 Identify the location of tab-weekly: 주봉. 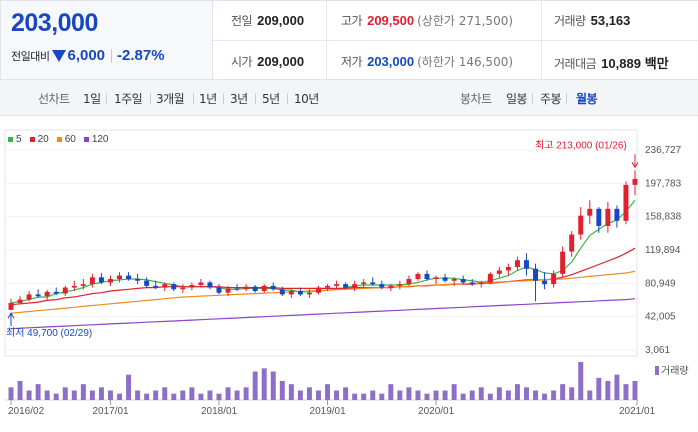
(551, 99).